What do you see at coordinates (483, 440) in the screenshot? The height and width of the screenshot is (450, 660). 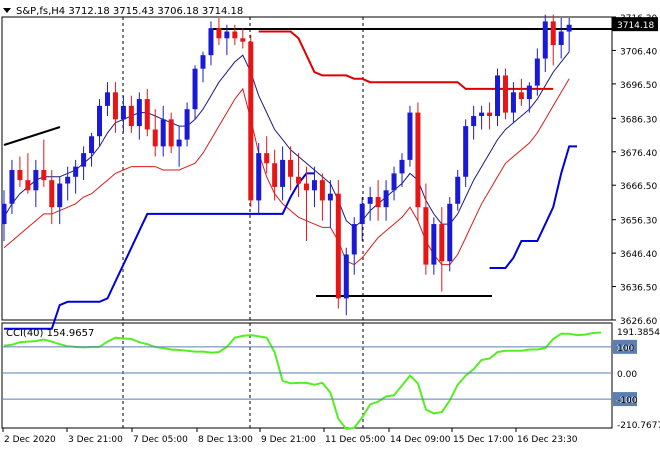 I see `time-tick-label: 15 Dec 17:00` at bounding box center [483, 440].